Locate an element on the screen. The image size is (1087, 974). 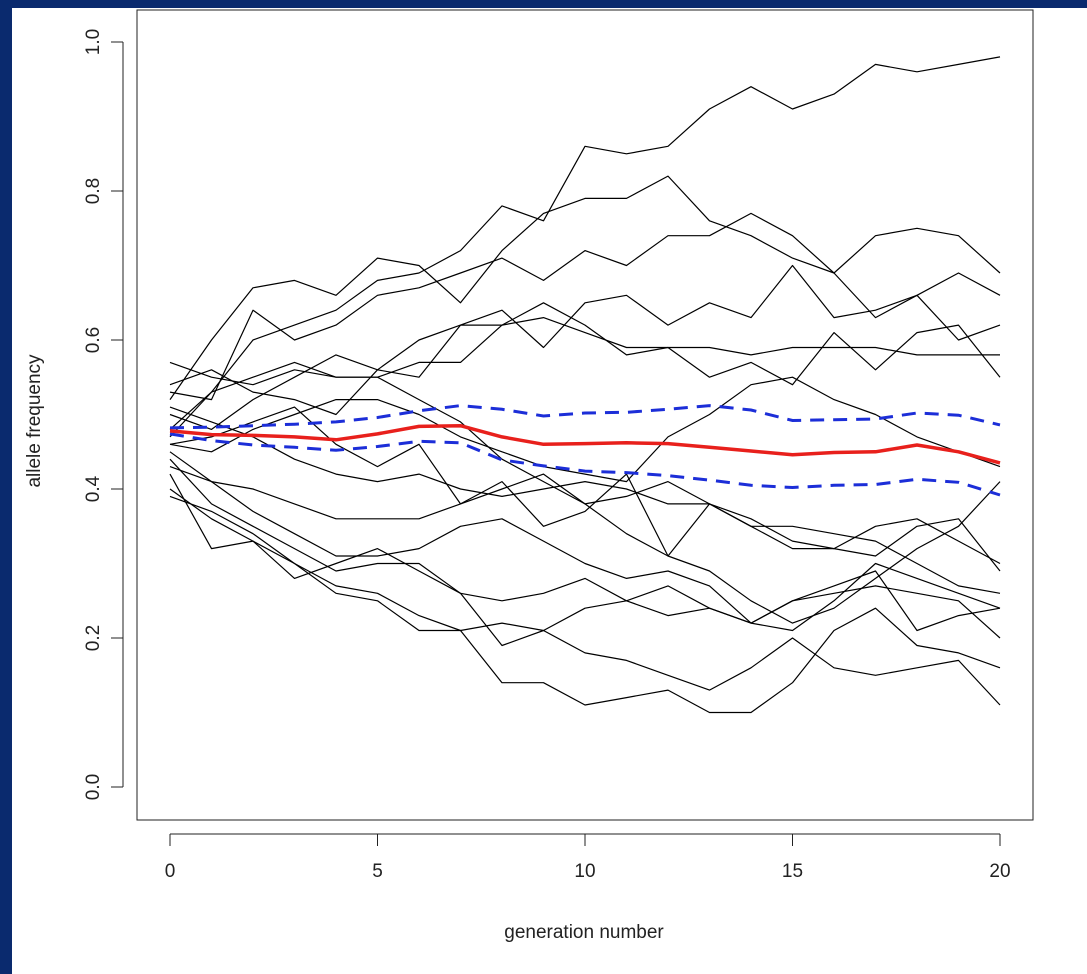
y-tick-label: 0.6 is located at coordinates (93, 340).